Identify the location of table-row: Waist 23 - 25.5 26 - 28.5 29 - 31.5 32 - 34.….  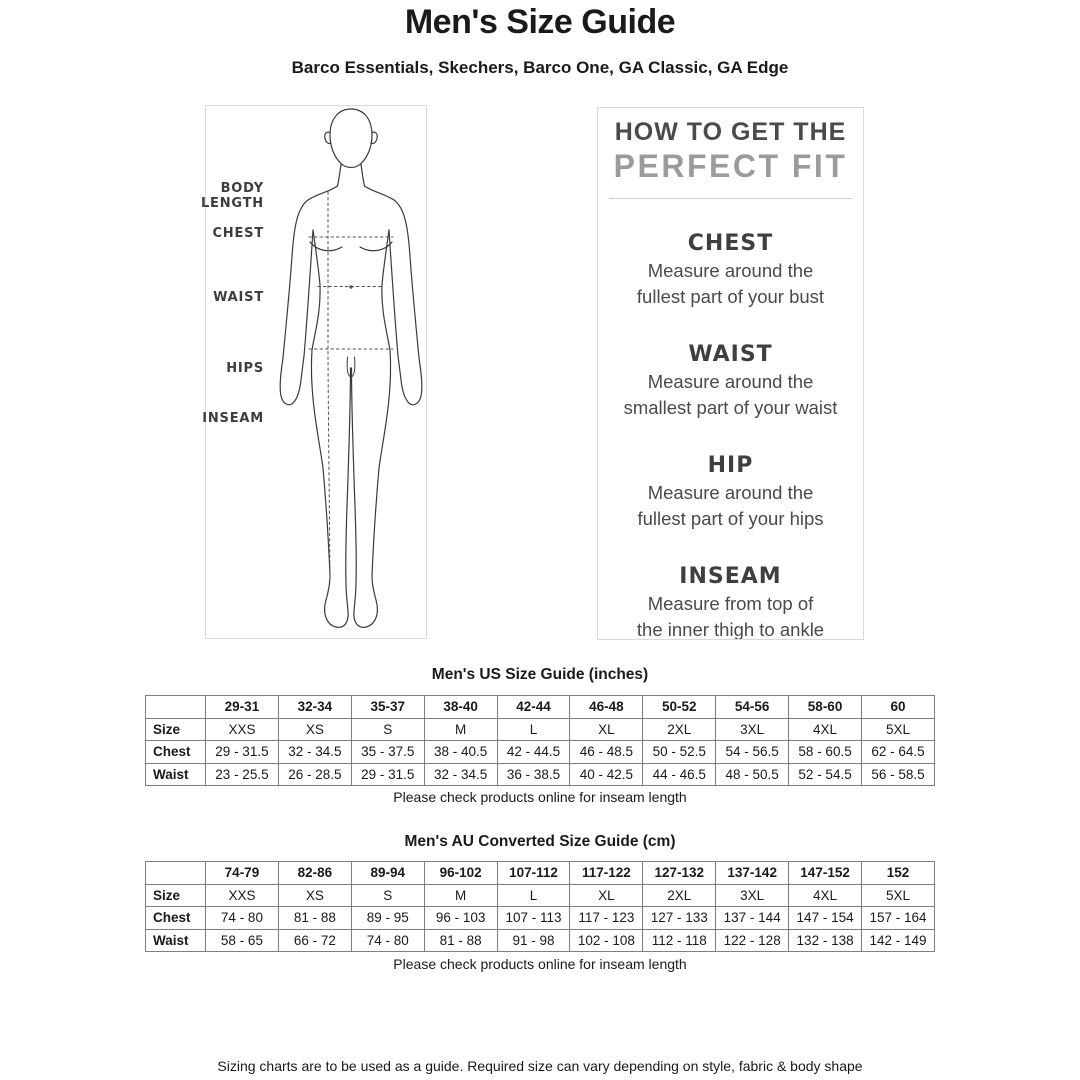
(540, 774).